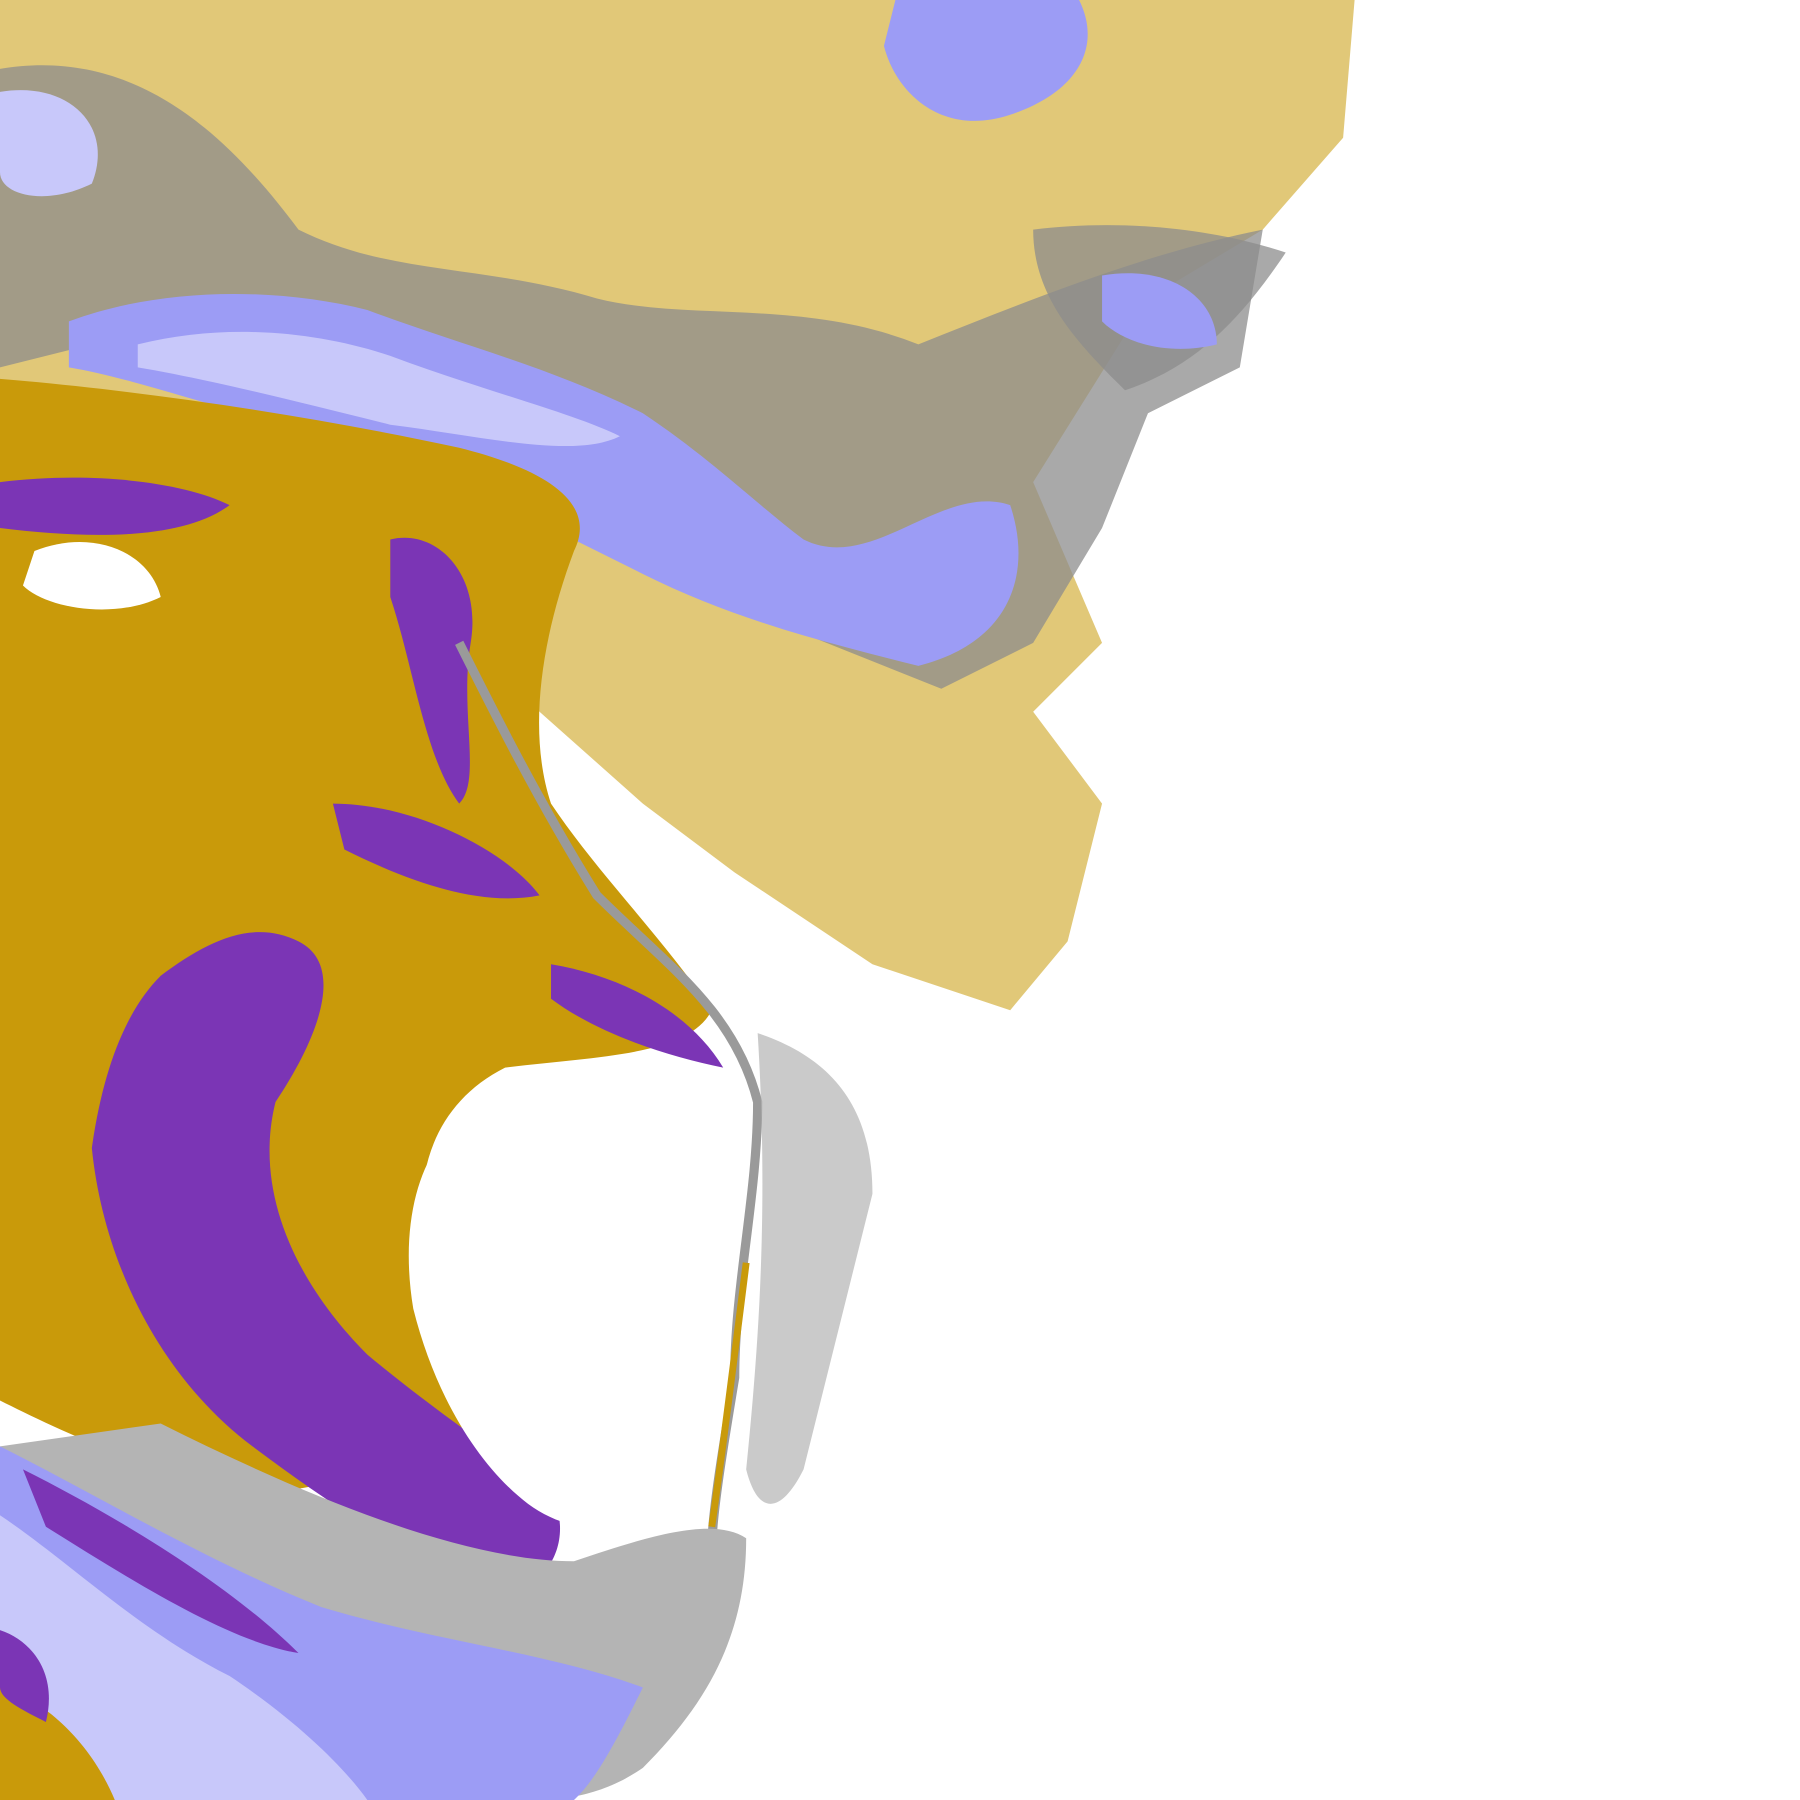 The height and width of the screenshot is (1800, 1800). I want to click on purple-cloud-streak, so click(436, 851).